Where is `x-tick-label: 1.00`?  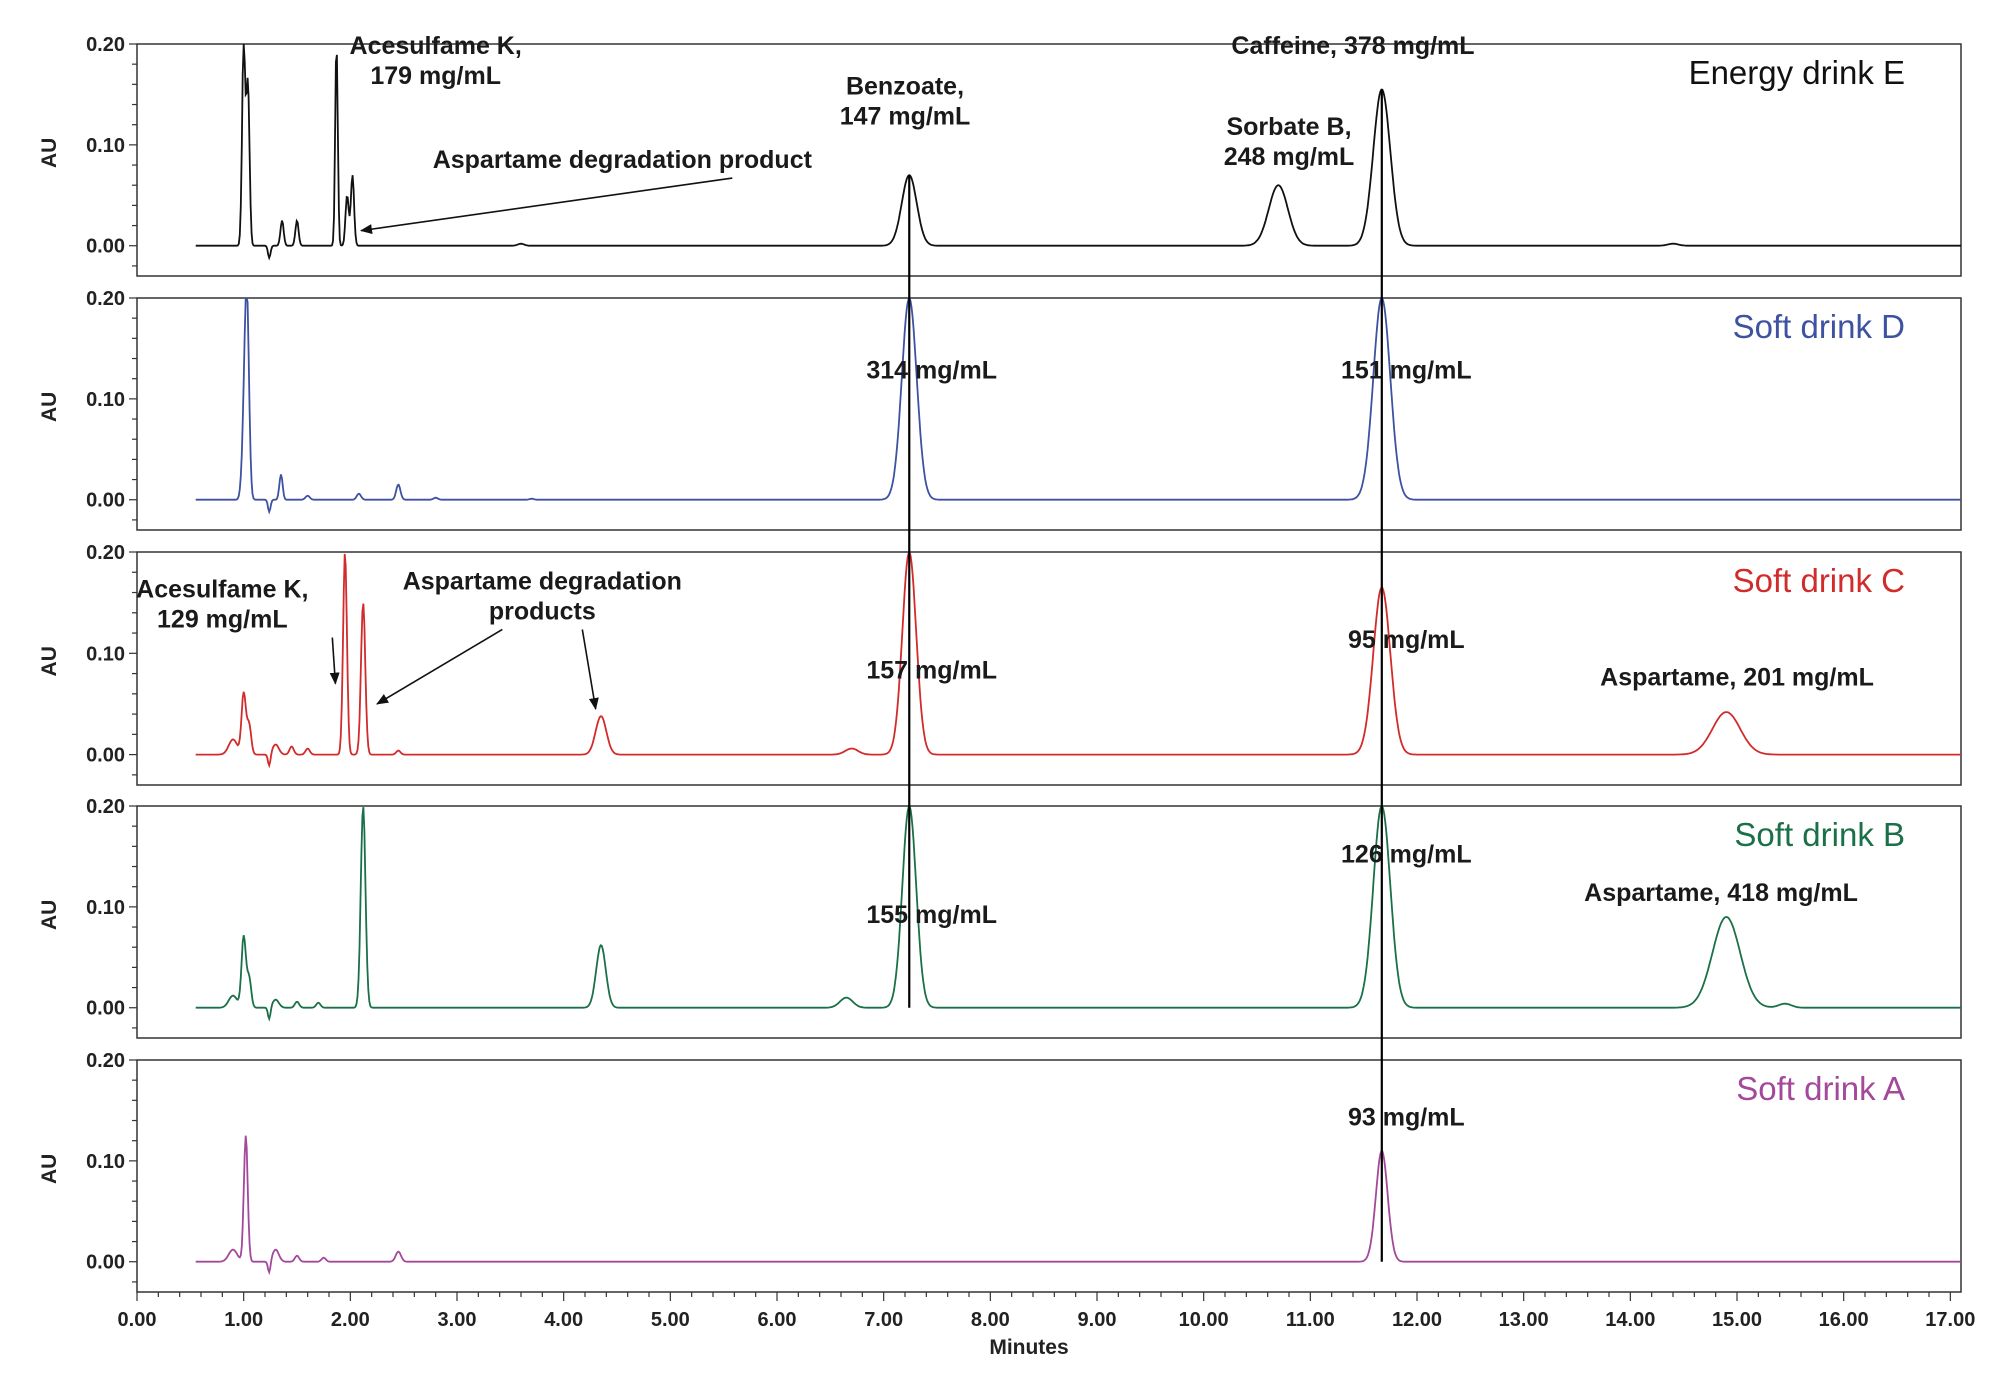 x-tick-label: 1.00 is located at coordinates (243, 1320).